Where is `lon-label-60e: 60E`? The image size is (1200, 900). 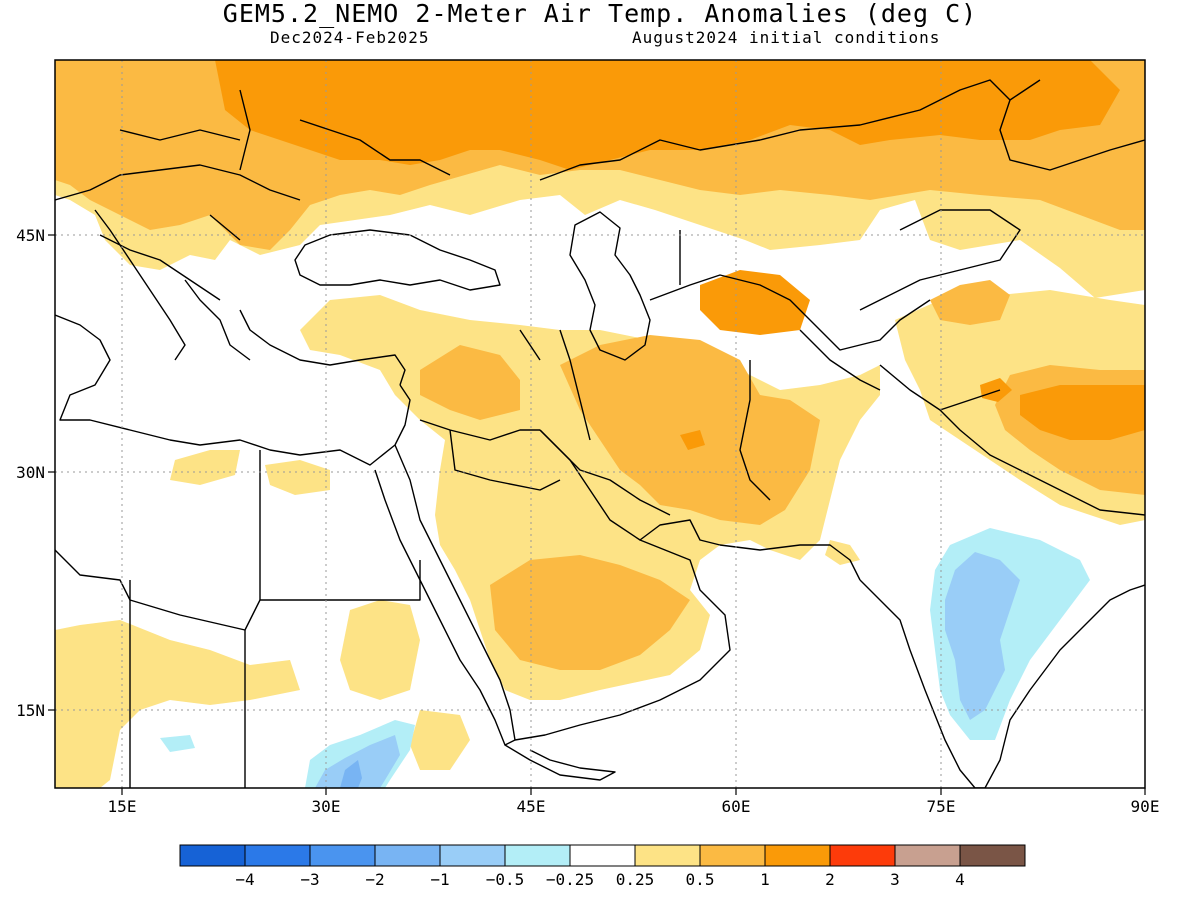 lon-label-60e: 60E is located at coordinates (736, 806).